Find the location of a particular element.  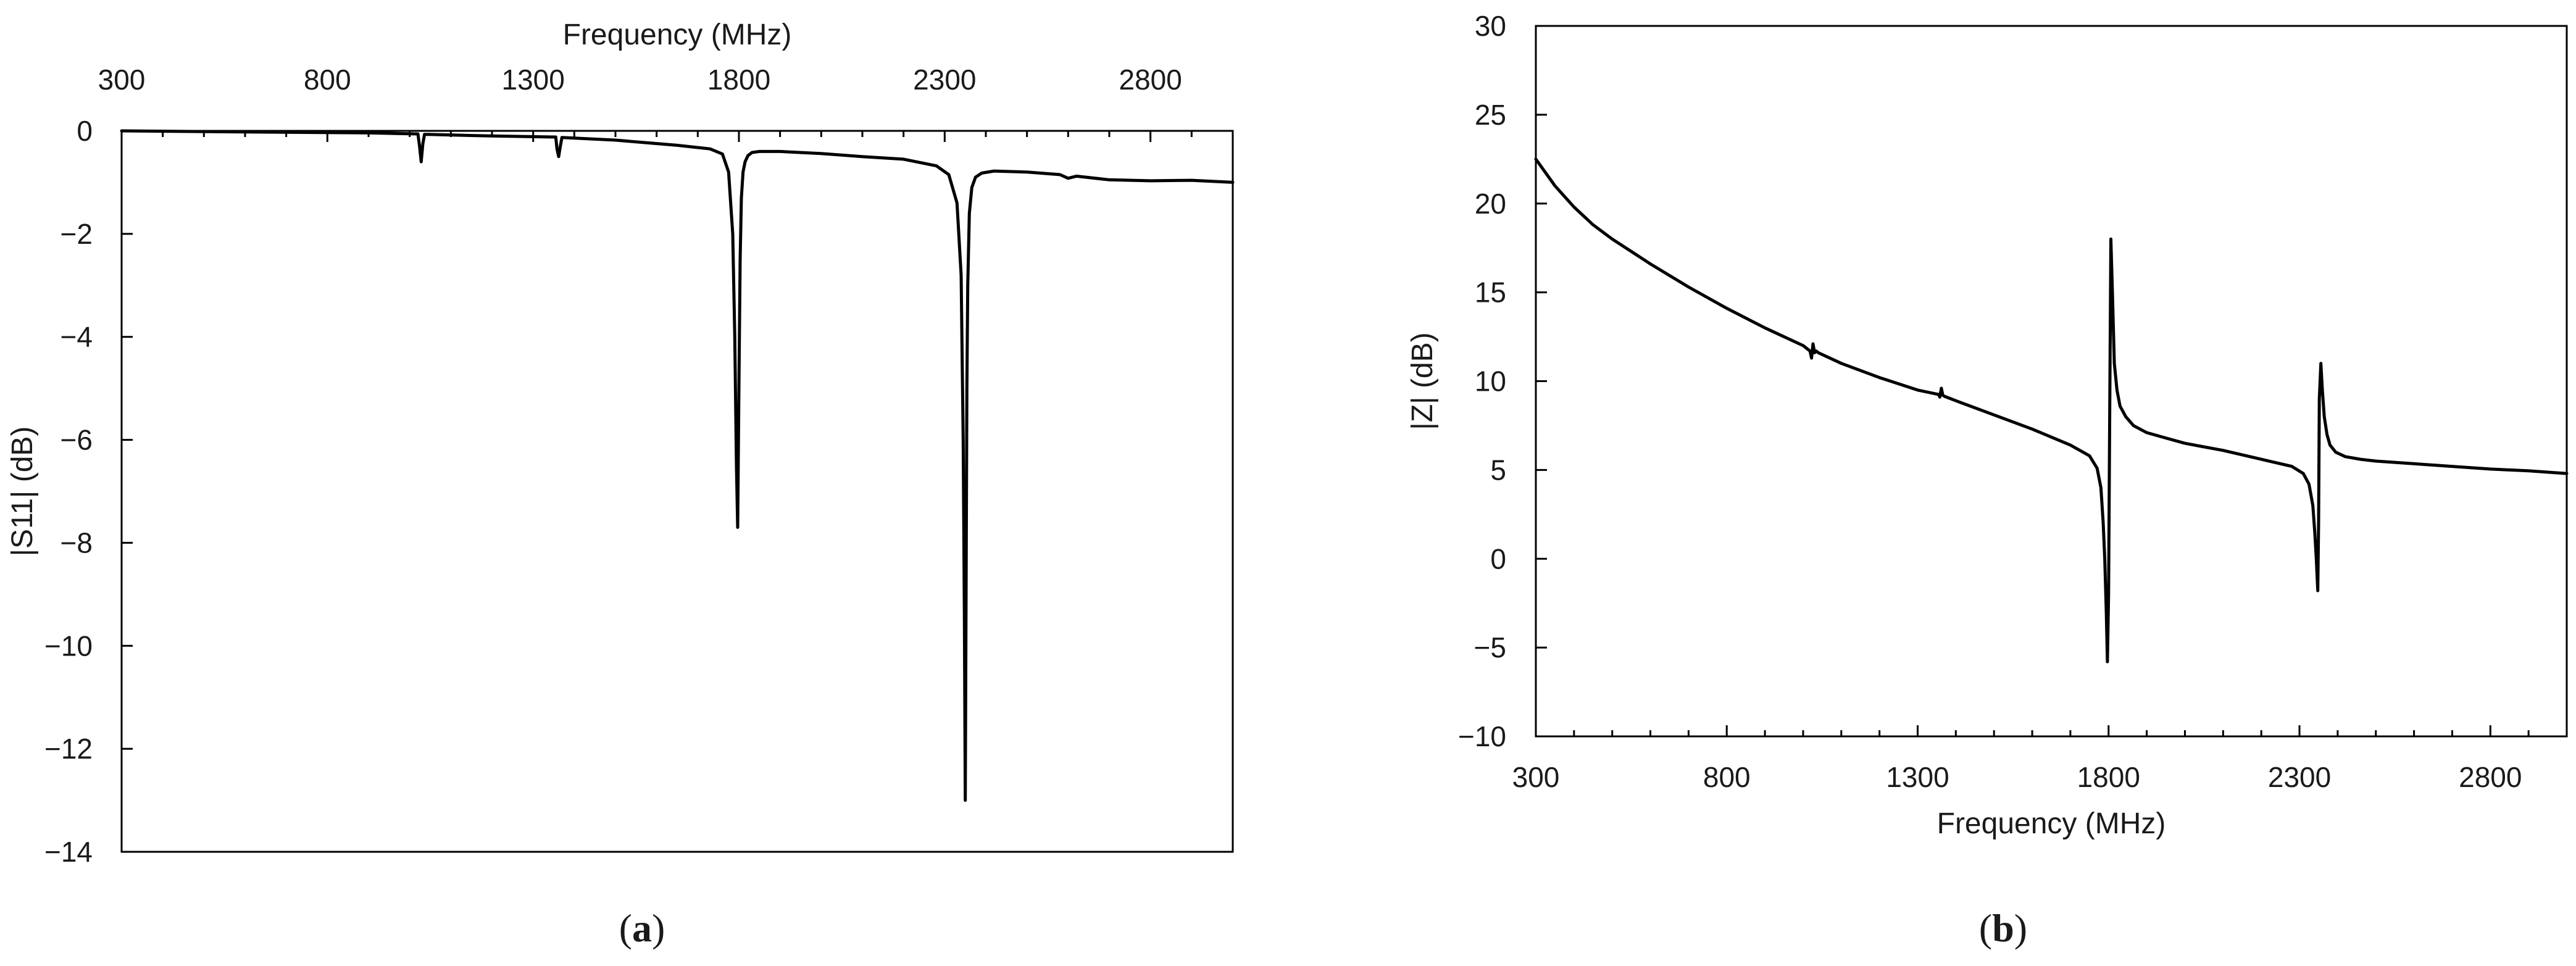

y-tick-label: −8 is located at coordinates (76, 543).